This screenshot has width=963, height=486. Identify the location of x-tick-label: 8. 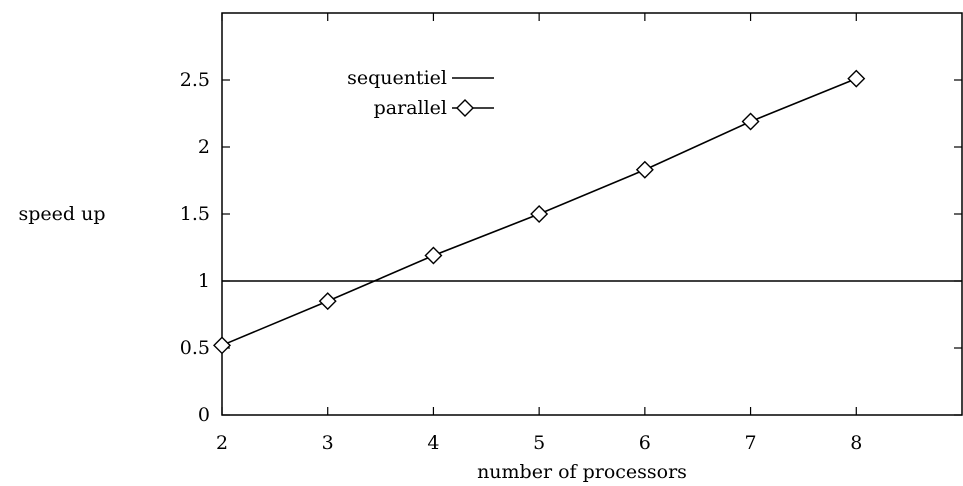
(856, 443).